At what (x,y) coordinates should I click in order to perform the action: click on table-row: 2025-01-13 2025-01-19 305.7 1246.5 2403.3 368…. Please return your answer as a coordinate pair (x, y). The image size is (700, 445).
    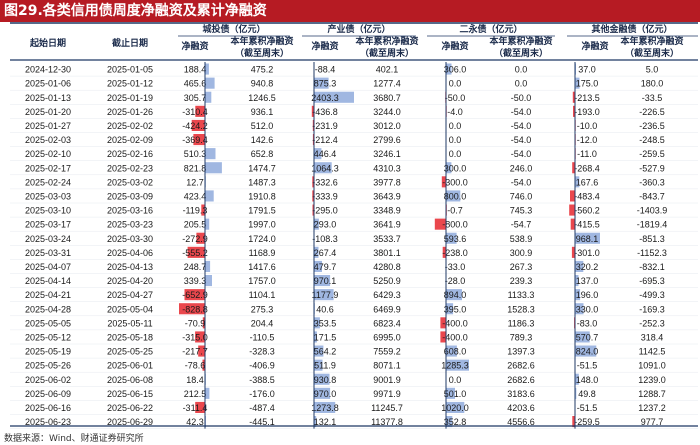
    Looking at the image, I should click on (354, 98).